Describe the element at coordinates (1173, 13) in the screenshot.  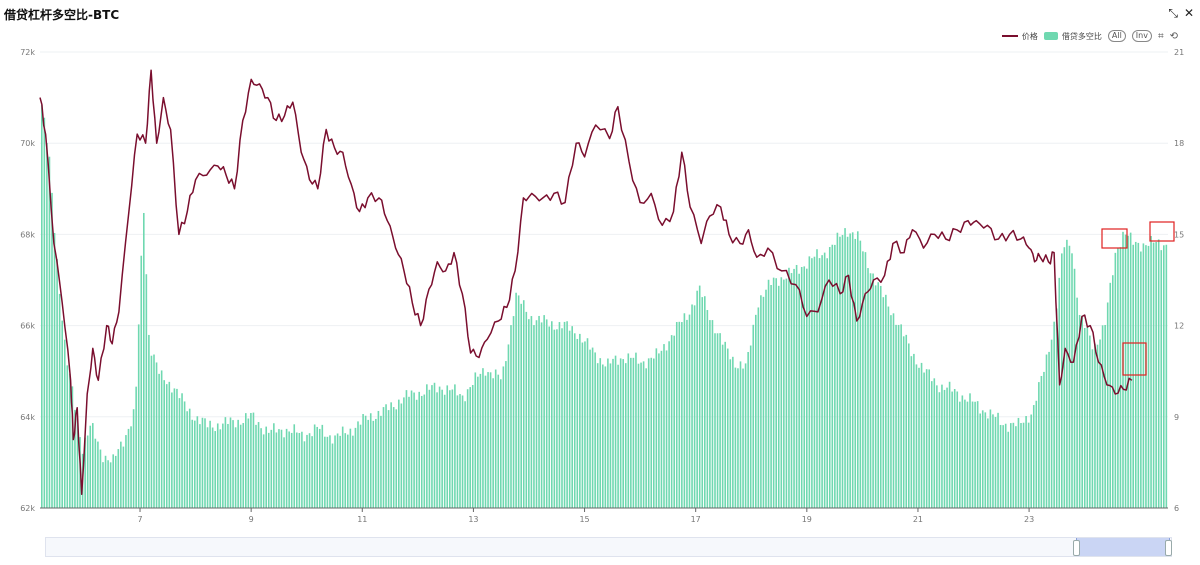
I see `expand-icon: ⤡` at that location.